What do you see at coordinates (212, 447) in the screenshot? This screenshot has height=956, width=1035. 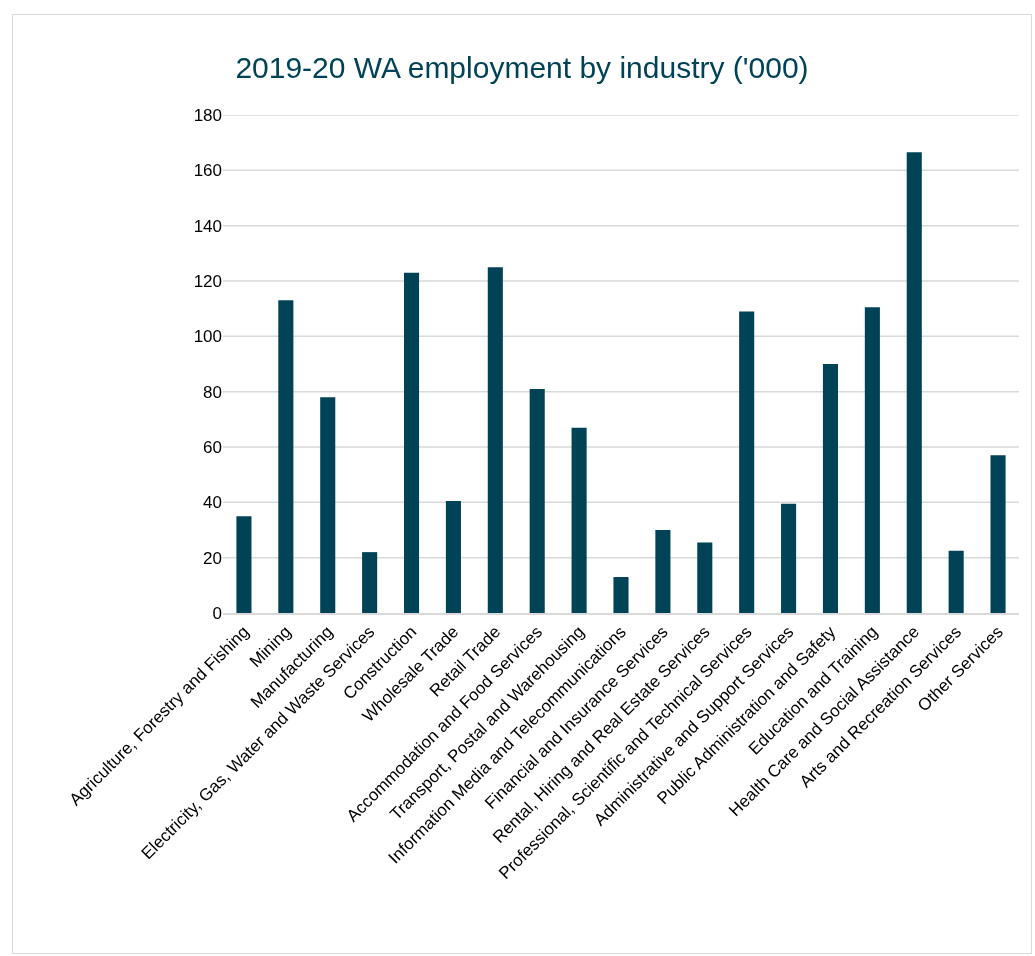 I see `y-tick-label: 60` at bounding box center [212, 447].